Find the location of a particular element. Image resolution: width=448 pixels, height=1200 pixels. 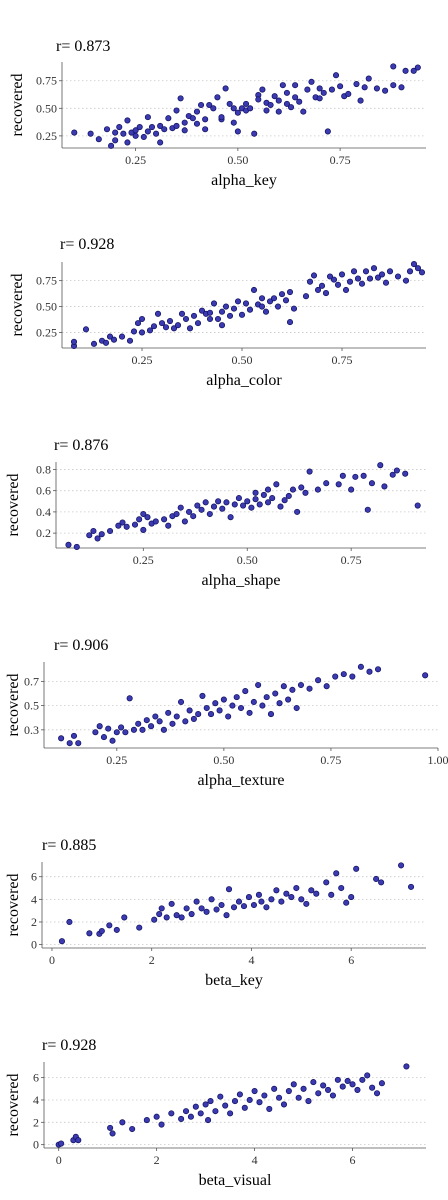

y-tick-label: 2 is located at coordinates (36, 1122).